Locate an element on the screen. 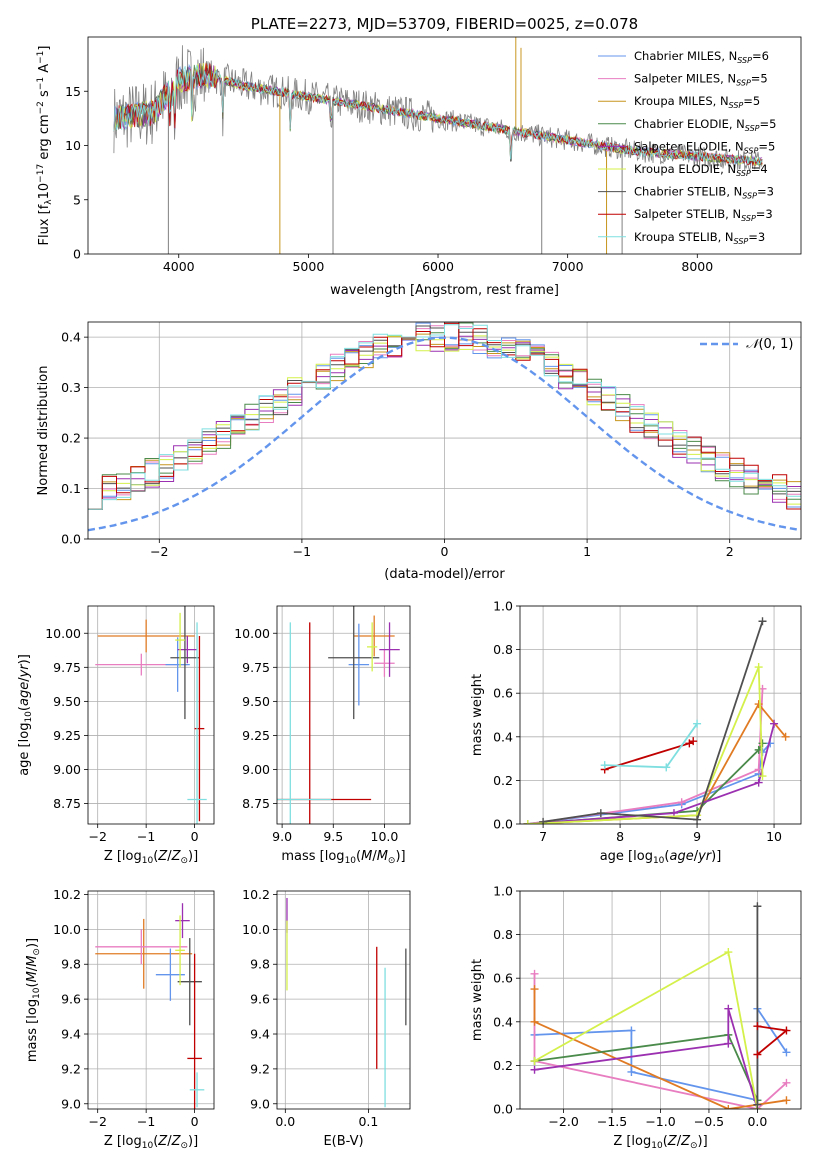 The width and height of the screenshot is (819, 1170). y-tick-label: 10.2 is located at coordinates (256, 894).